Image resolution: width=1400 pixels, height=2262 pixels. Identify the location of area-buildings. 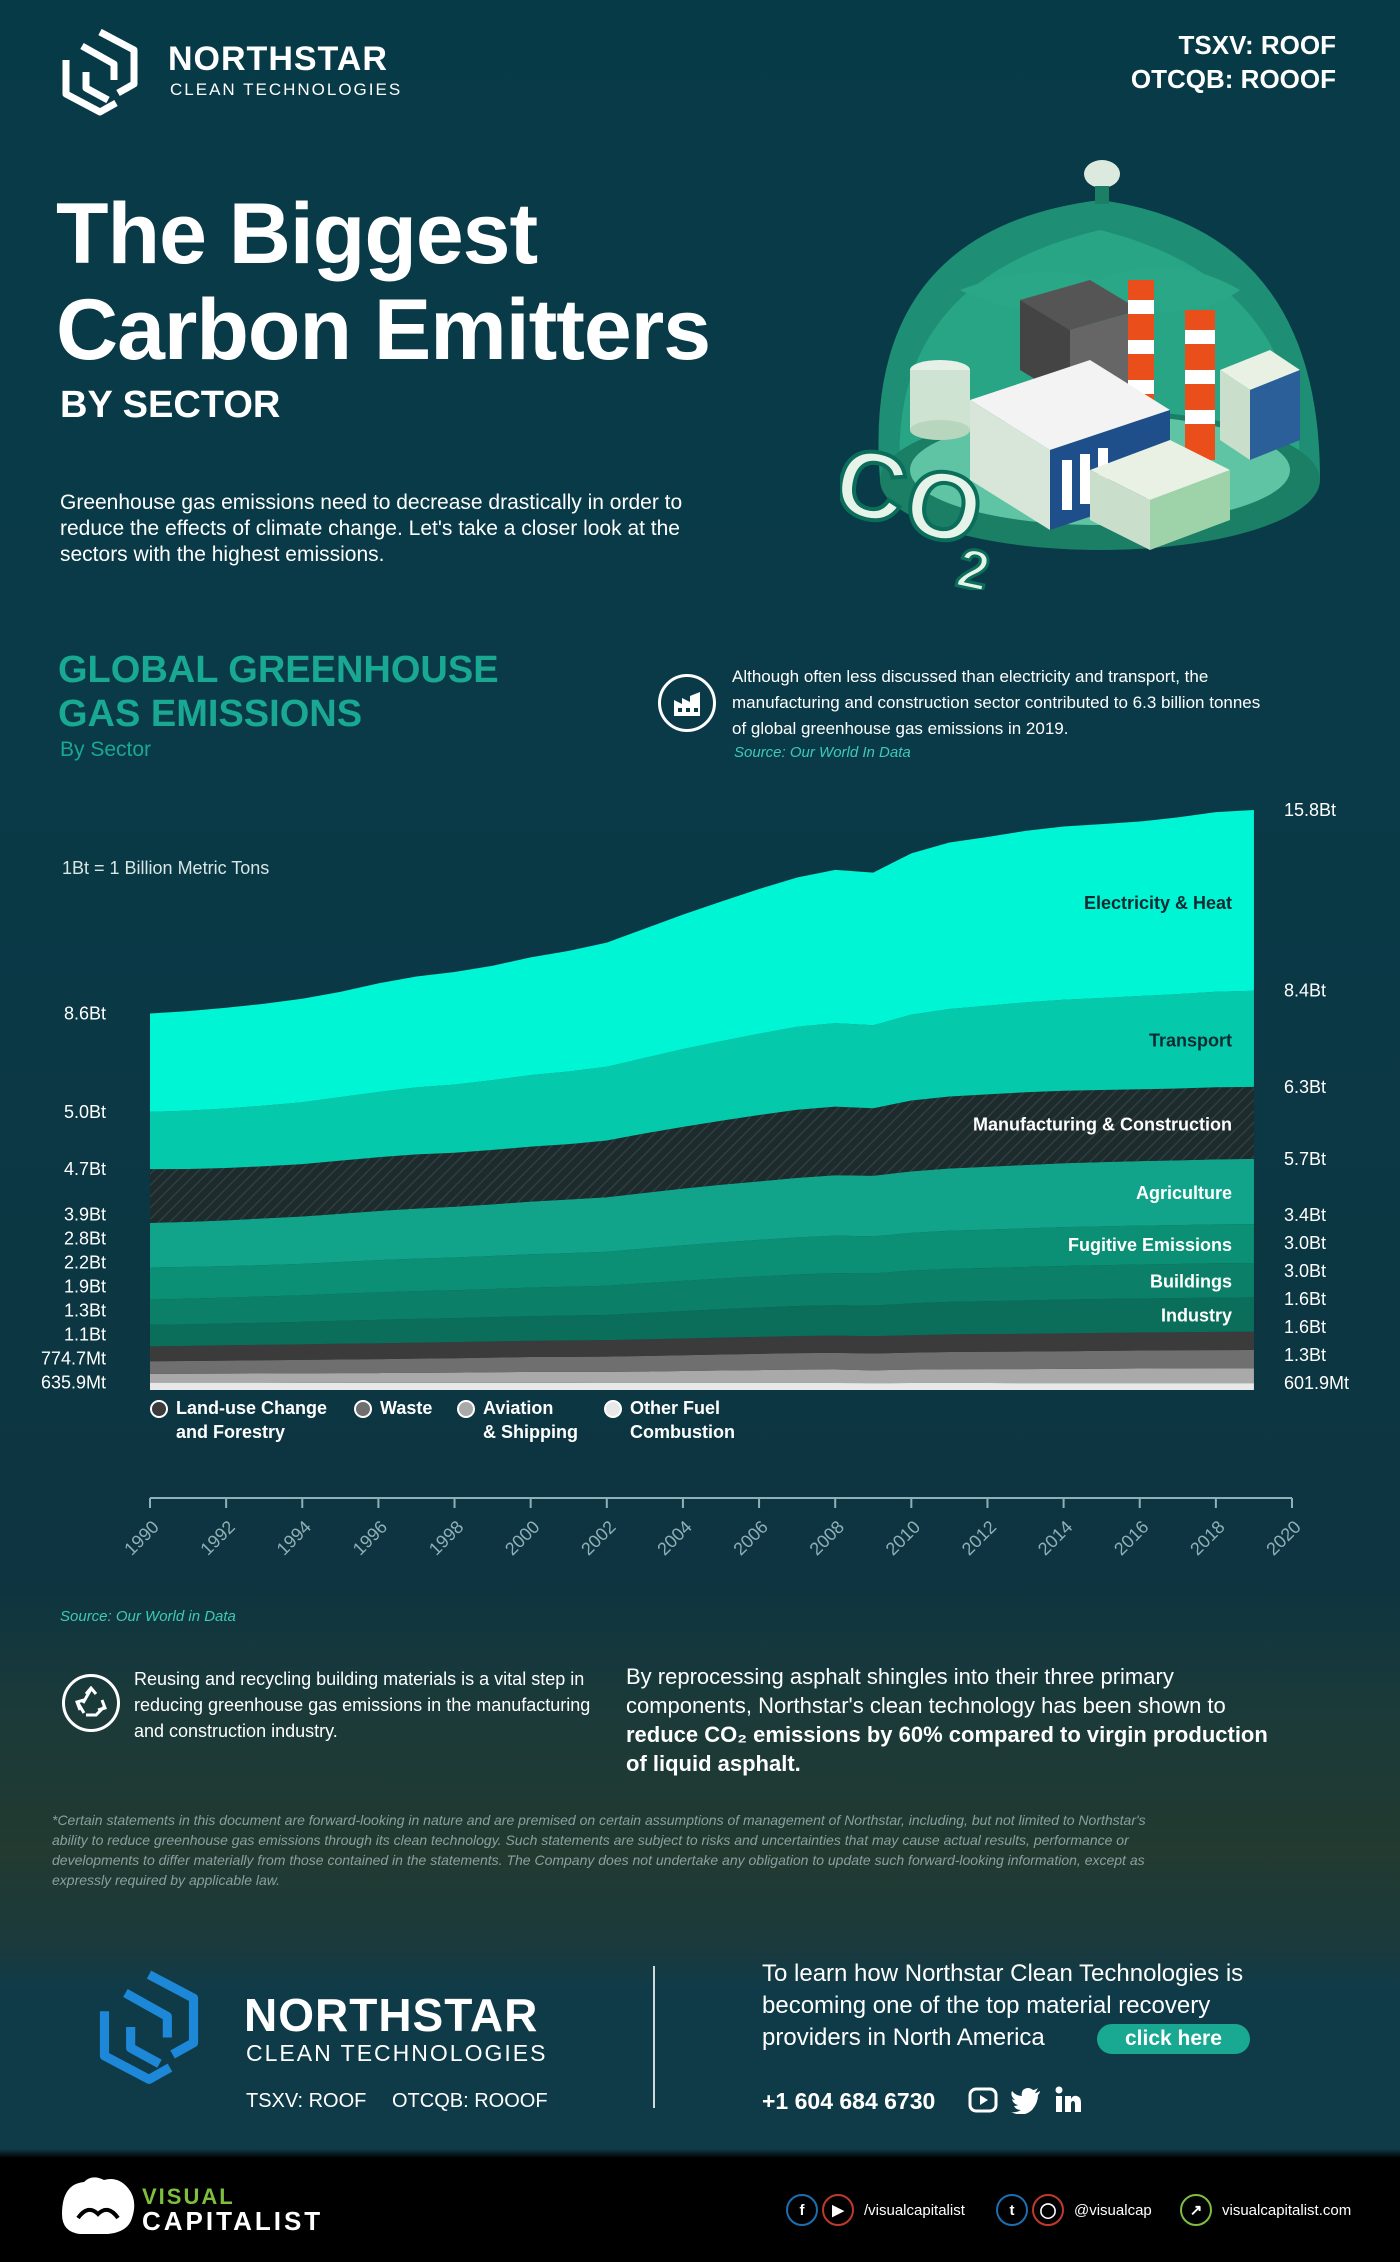
(702, 1294).